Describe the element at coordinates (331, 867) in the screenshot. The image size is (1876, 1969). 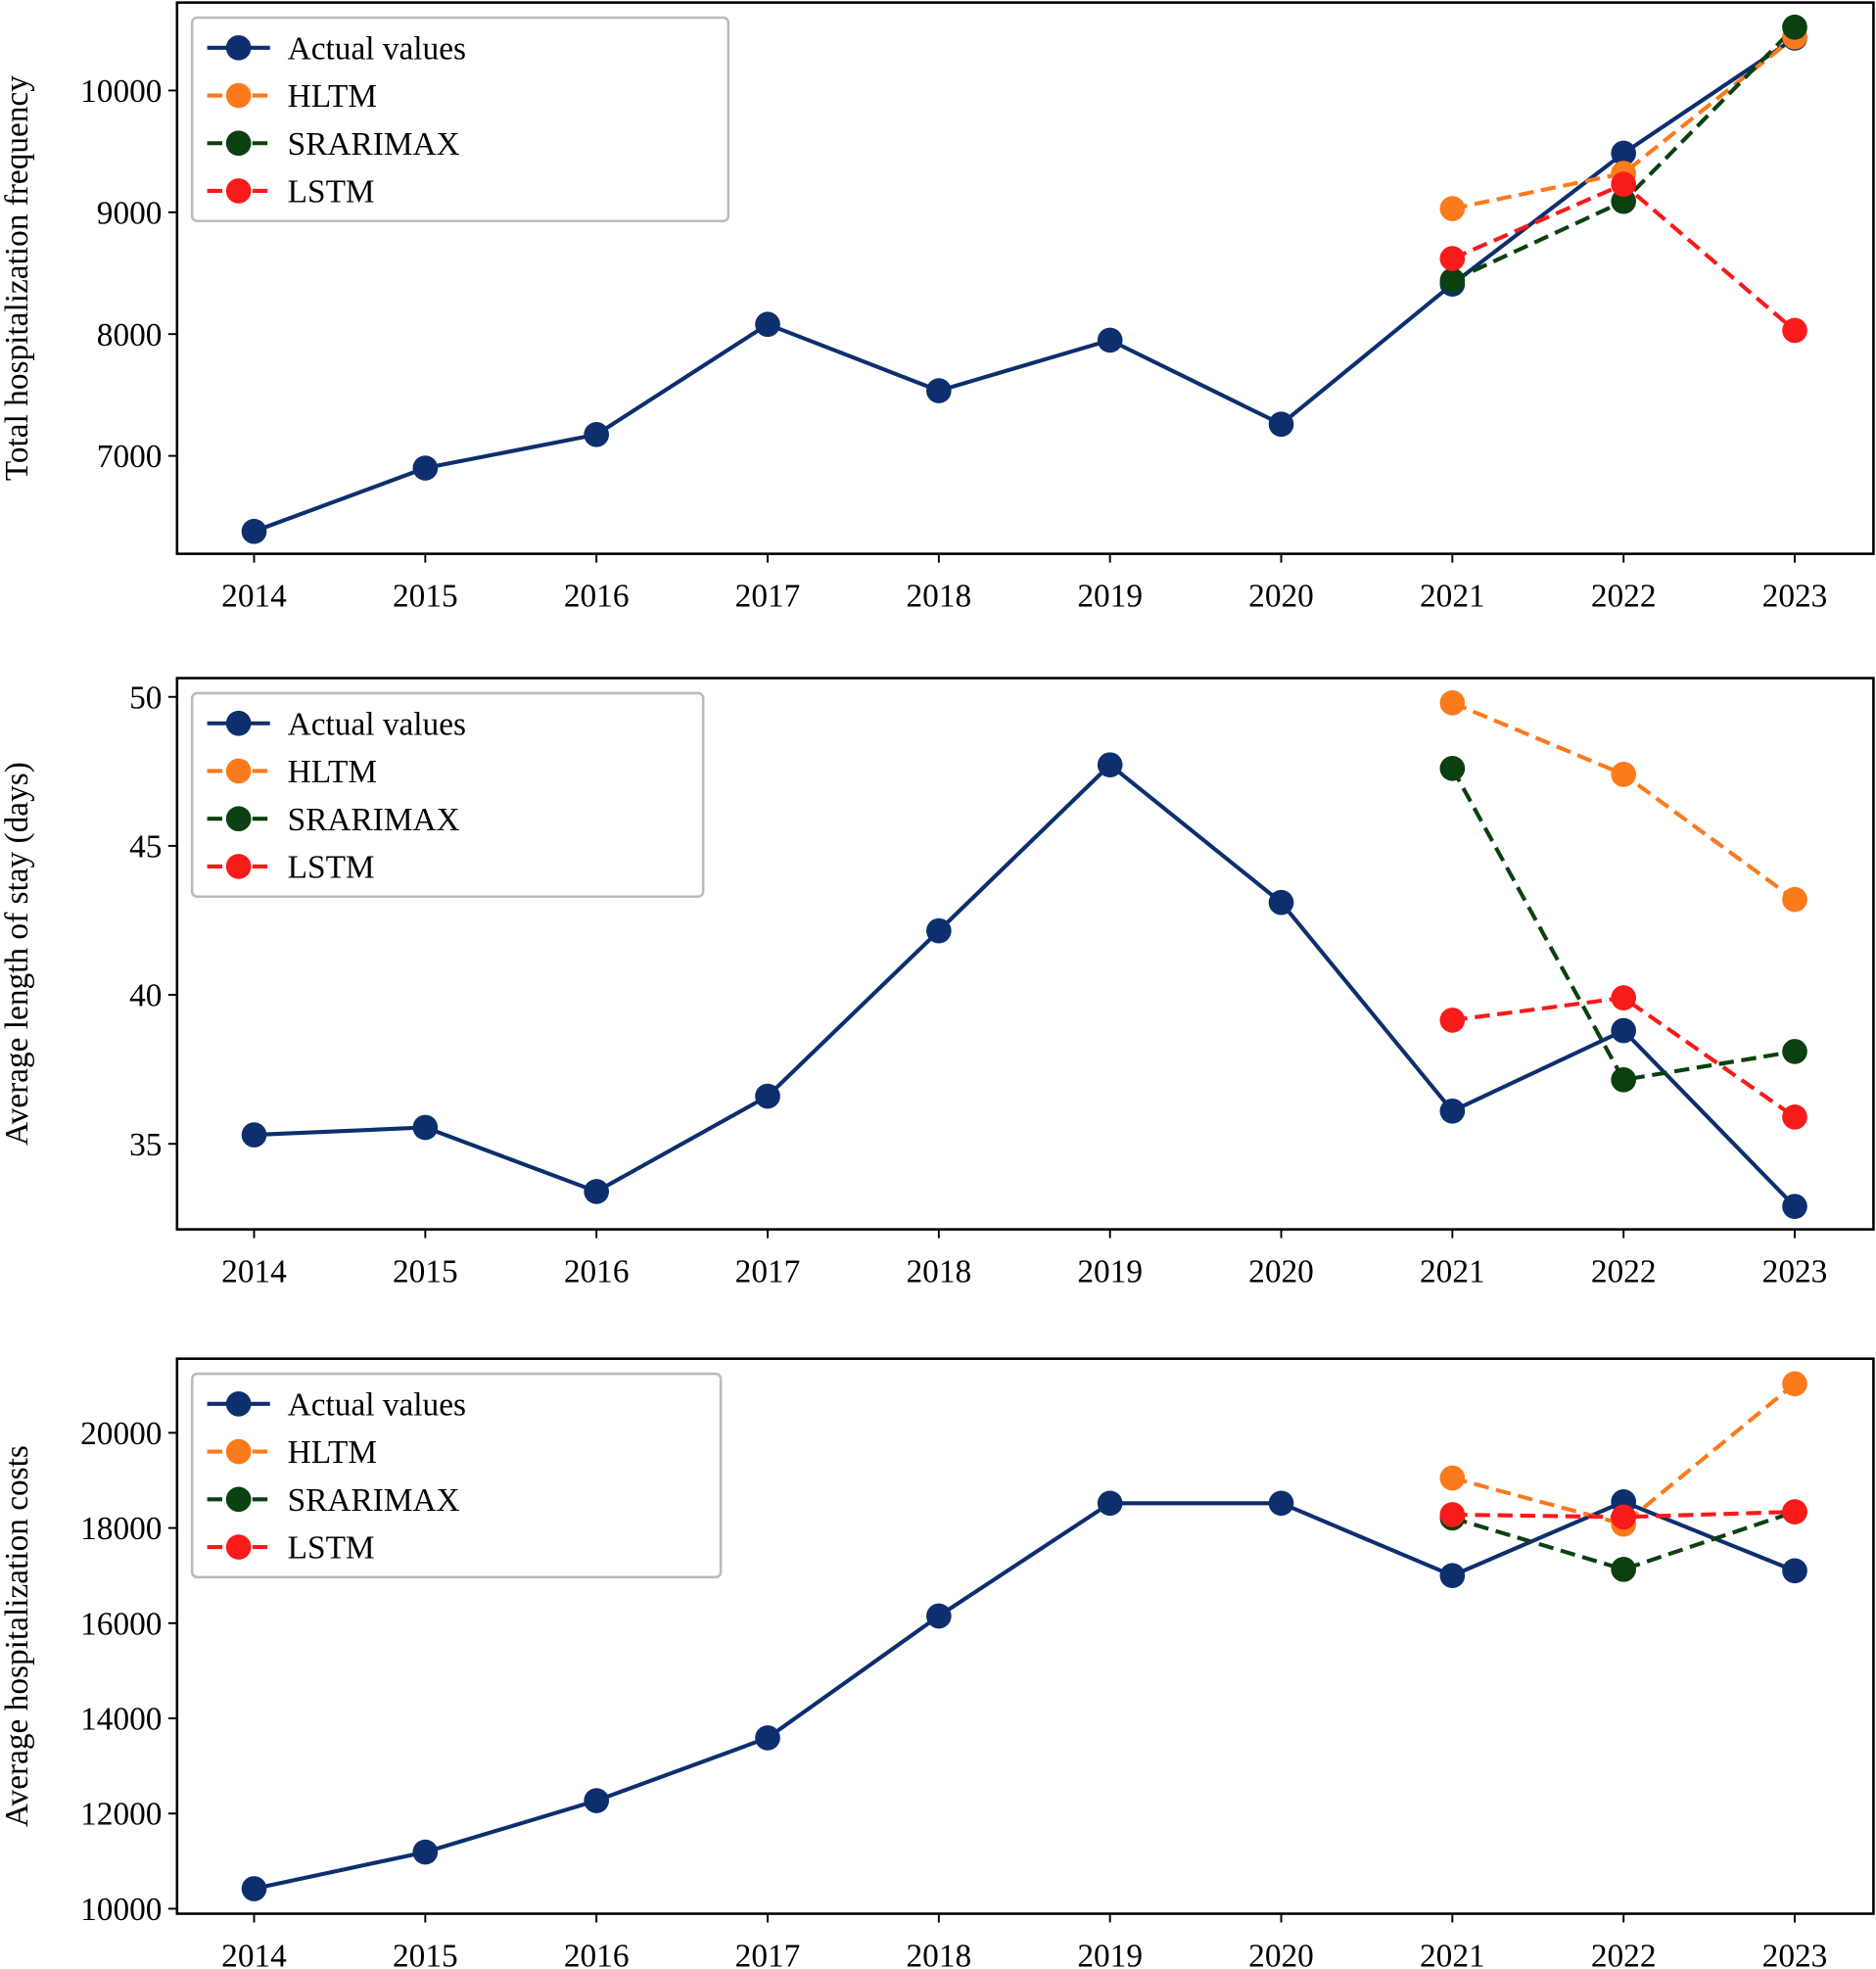
I see `legend-label: LSTM` at that location.